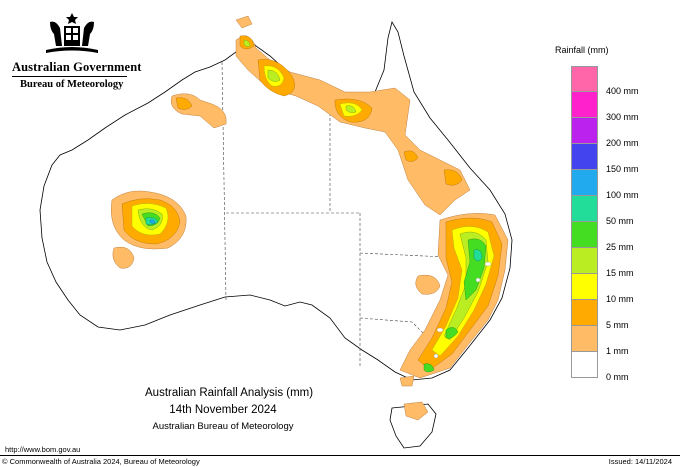 The width and height of the screenshot is (680, 467). Describe the element at coordinates (617, 351) in the screenshot. I see `legend-label: 1 mm` at that location.